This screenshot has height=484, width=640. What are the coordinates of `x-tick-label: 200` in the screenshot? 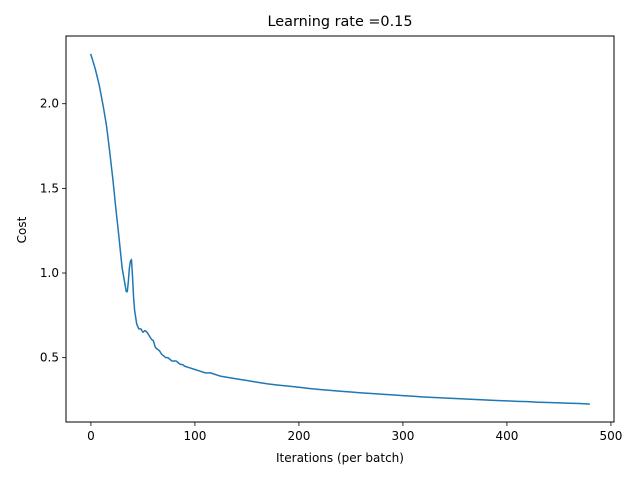 It's located at (298, 436).